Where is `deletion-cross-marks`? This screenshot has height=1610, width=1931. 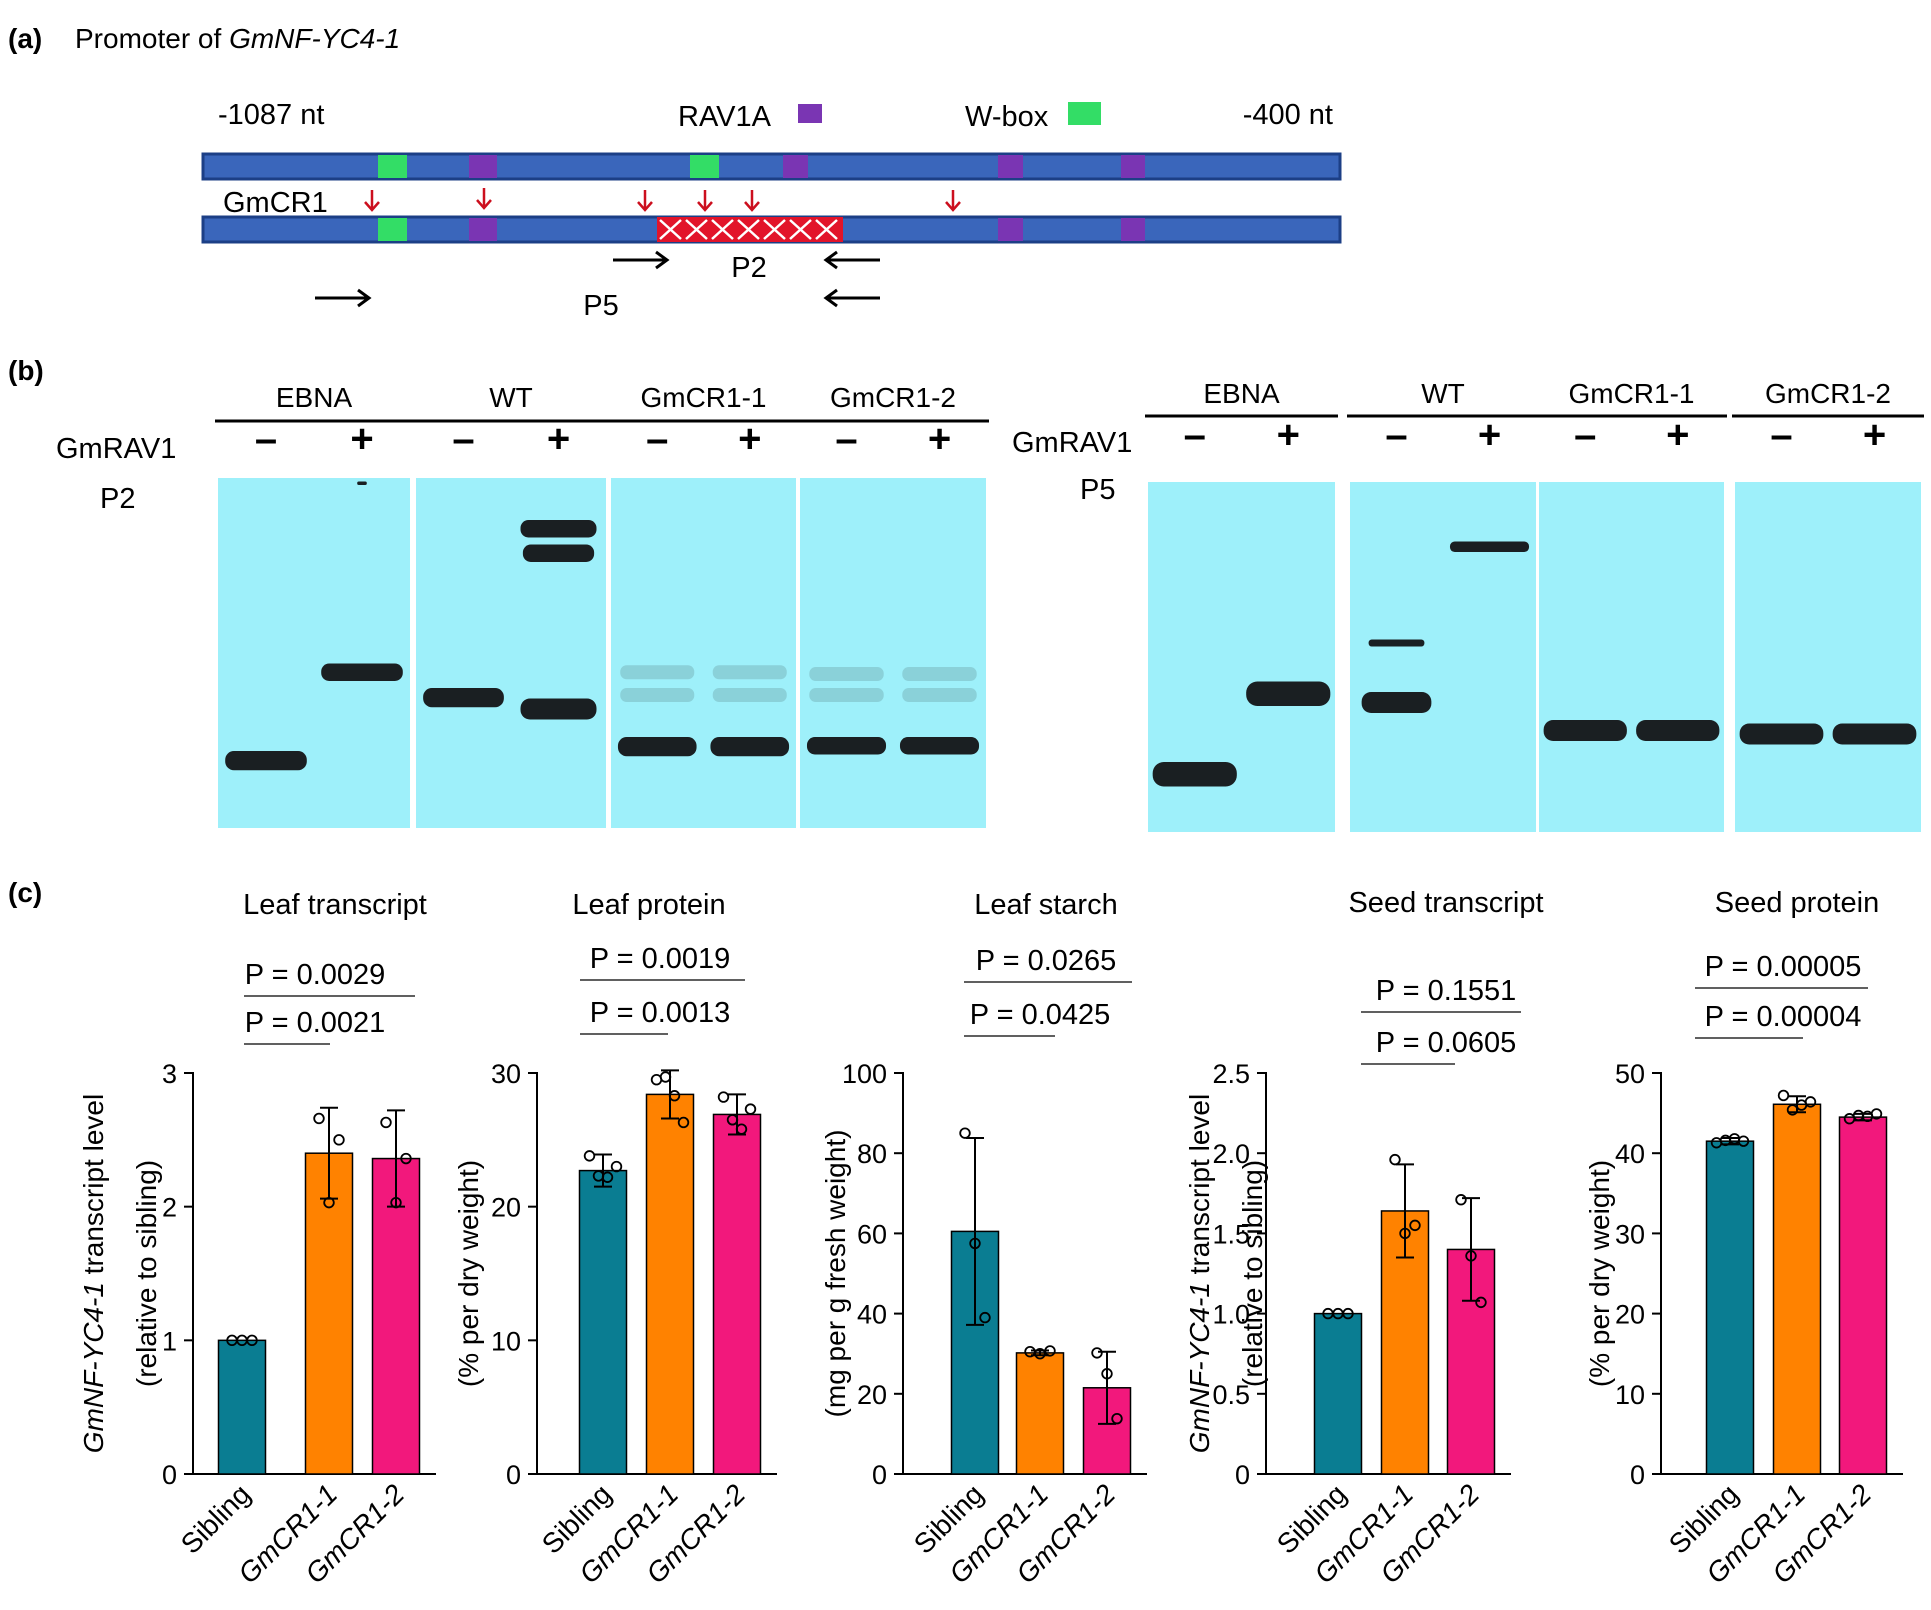 deletion-cross-marks is located at coordinates (748, 229).